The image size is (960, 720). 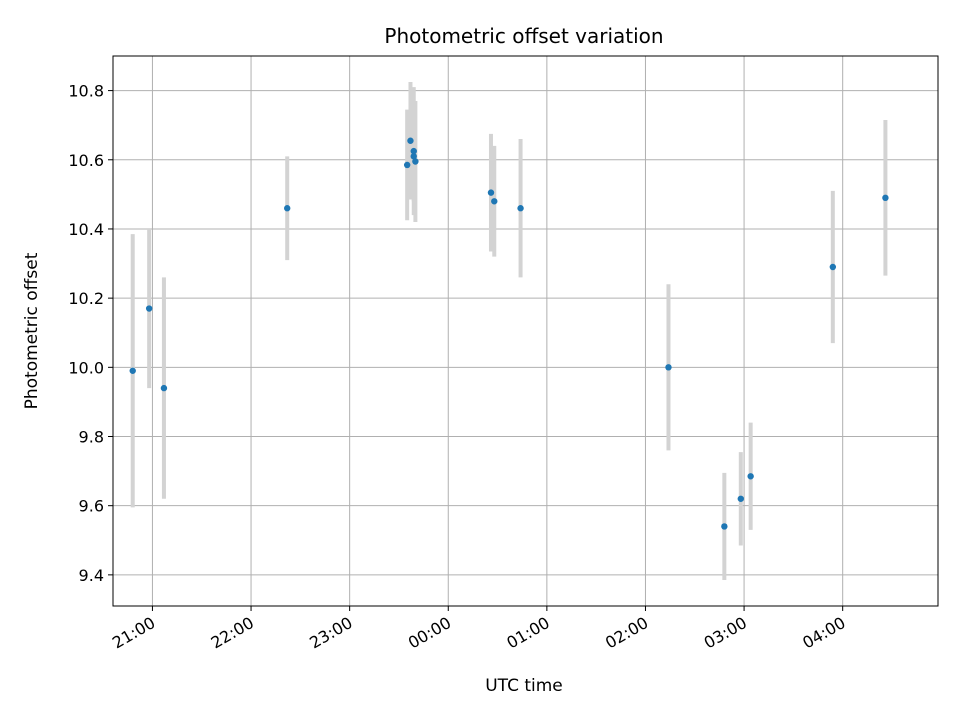 What do you see at coordinates (91, 575) in the screenshot?
I see `y-tick-label: 9.4` at bounding box center [91, 575].